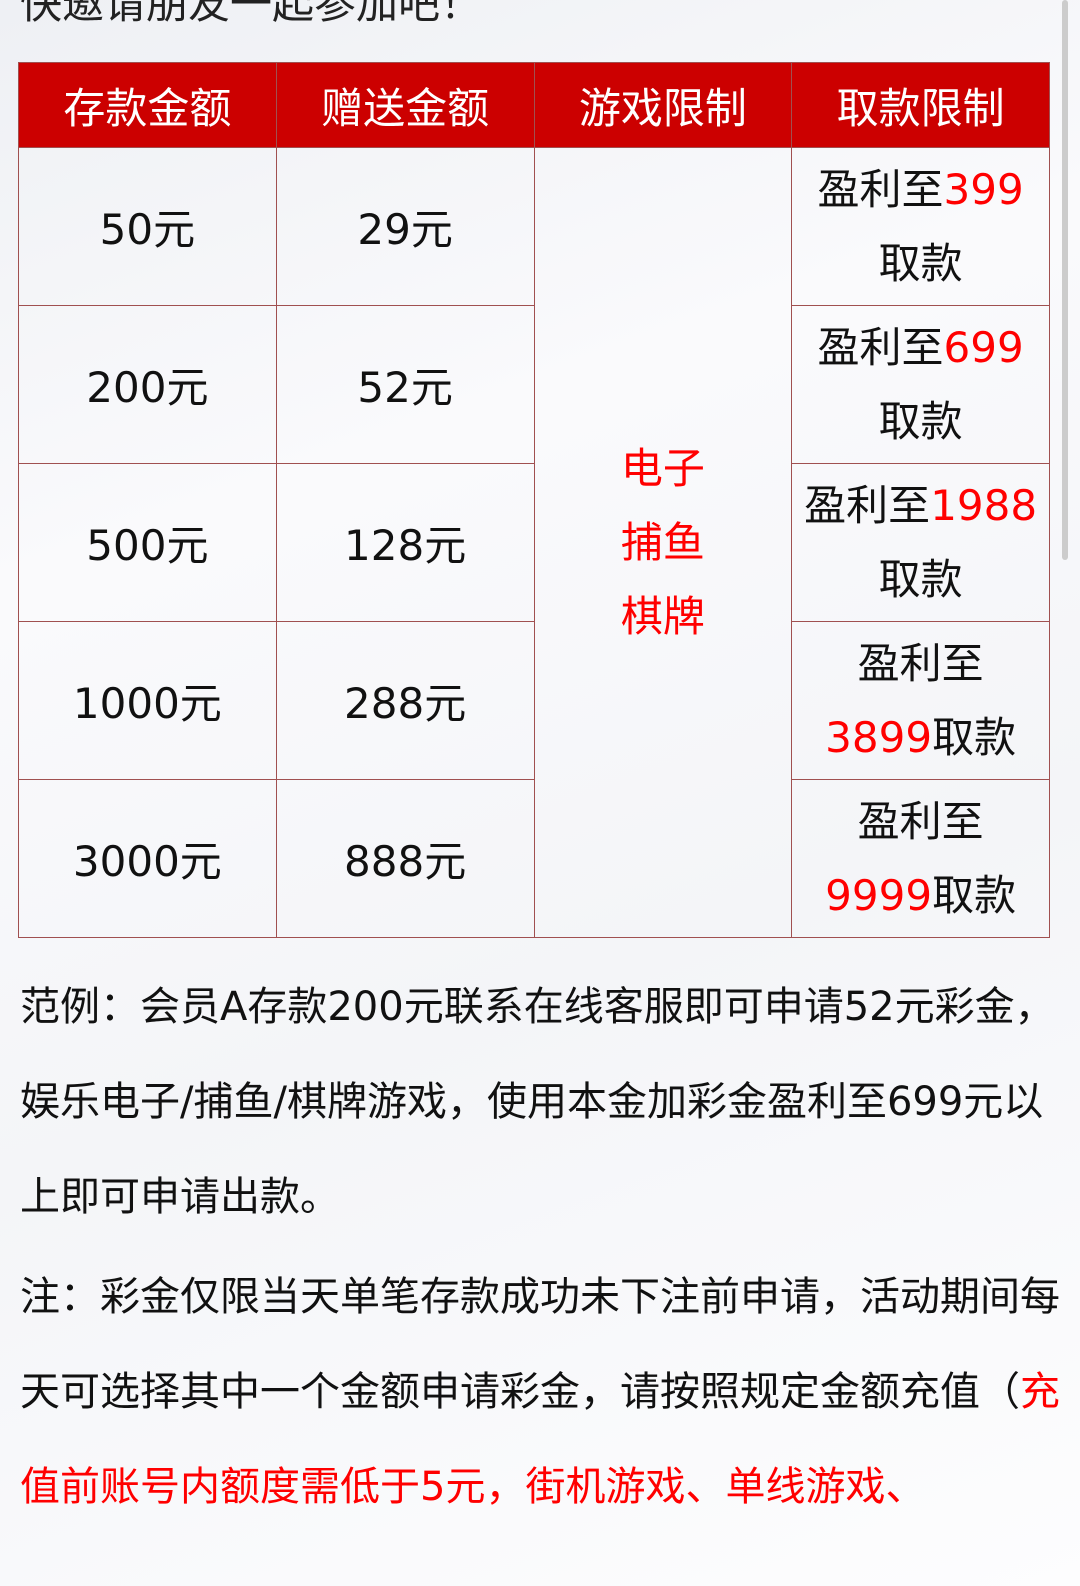  I want to click on game-limit-cell: 电子 捕鱼 棋牌, so click(663, 542).